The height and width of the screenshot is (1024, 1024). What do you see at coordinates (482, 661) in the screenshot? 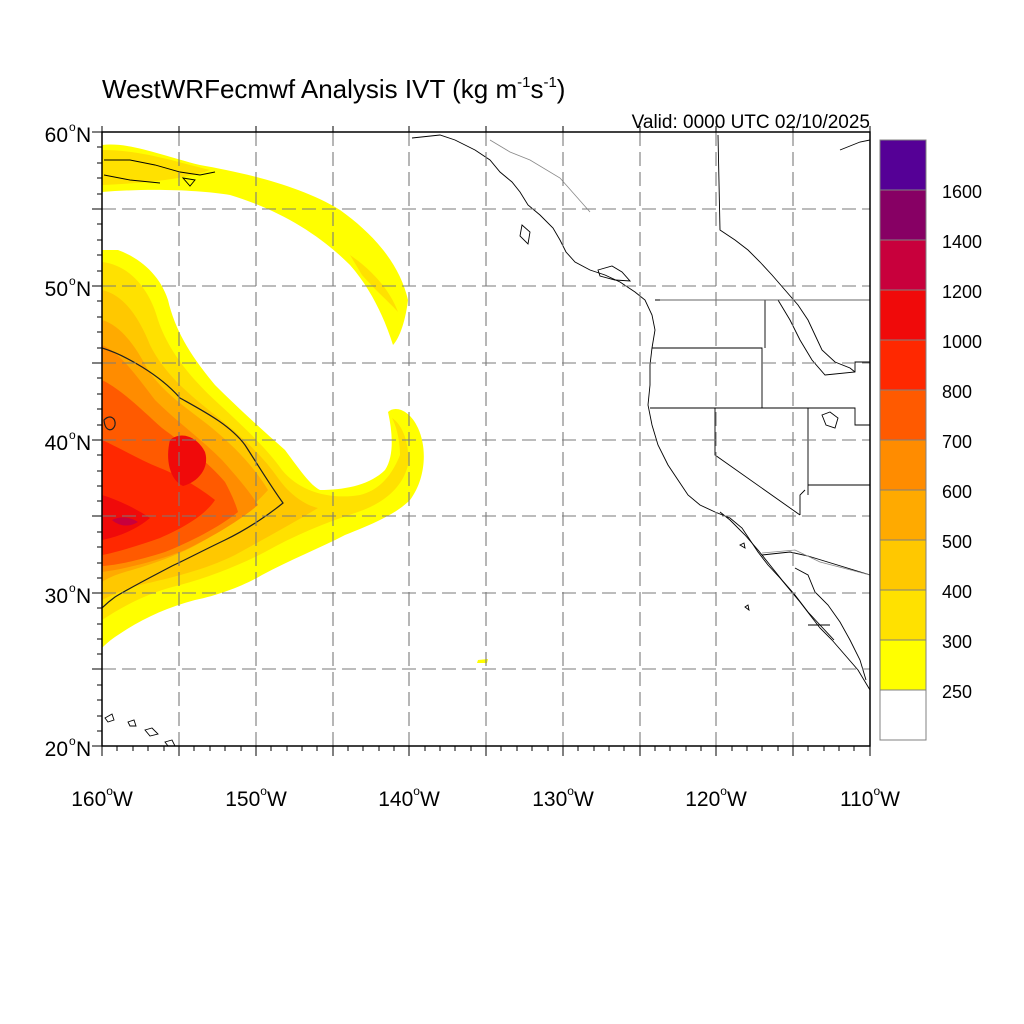
I see `ivt-isolated-cell` at bounding box center [482, 661].